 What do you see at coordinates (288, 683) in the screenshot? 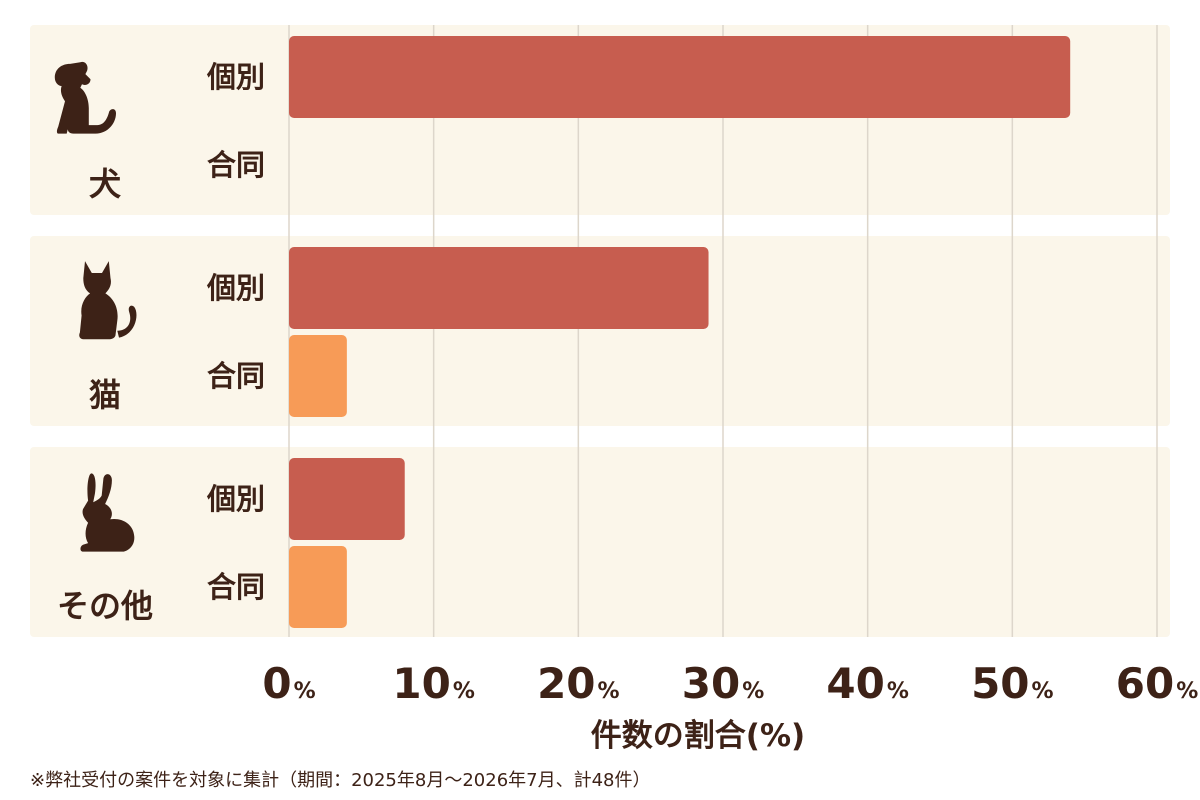
I see `tick-label: 0%` at bounding box center [288, 683].